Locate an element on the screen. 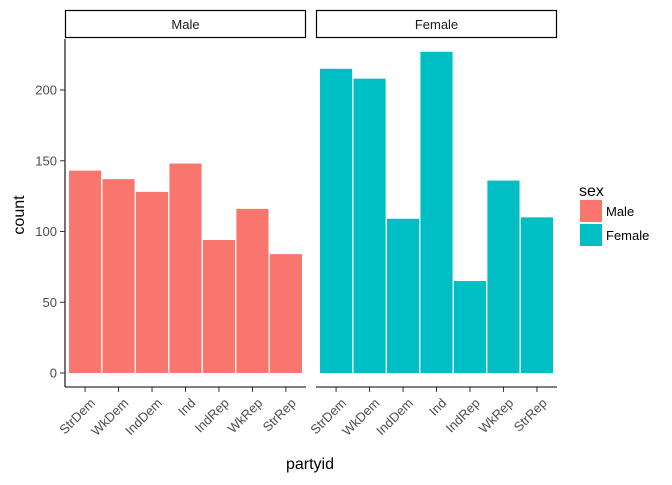 This screenshot has height=485, width=672. legend-label: Female is located at coordinates (627, 235).